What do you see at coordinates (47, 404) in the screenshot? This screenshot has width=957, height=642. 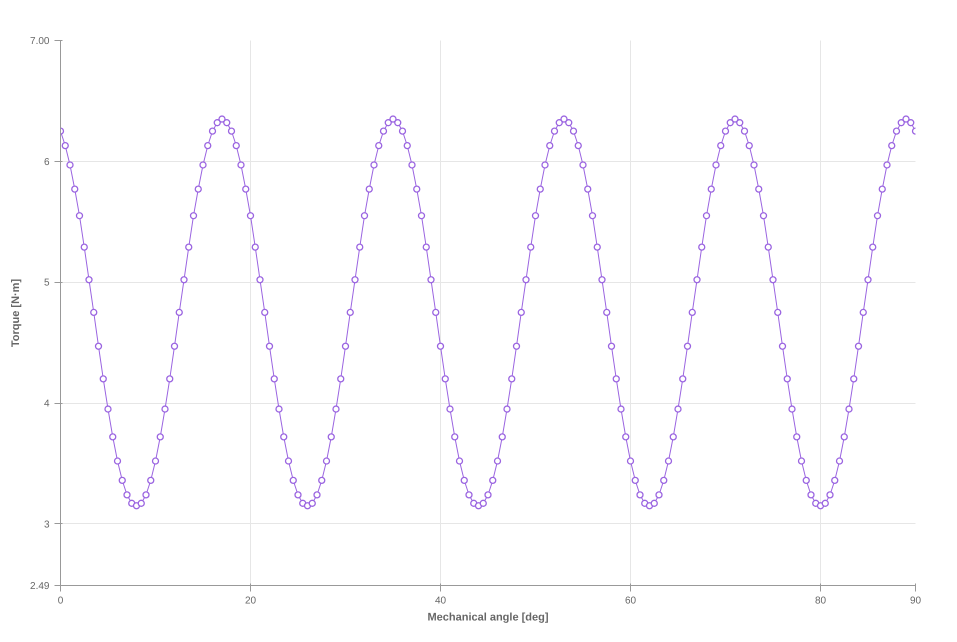 I see `y-tick-label: 4` at bounding box center [47, 404].